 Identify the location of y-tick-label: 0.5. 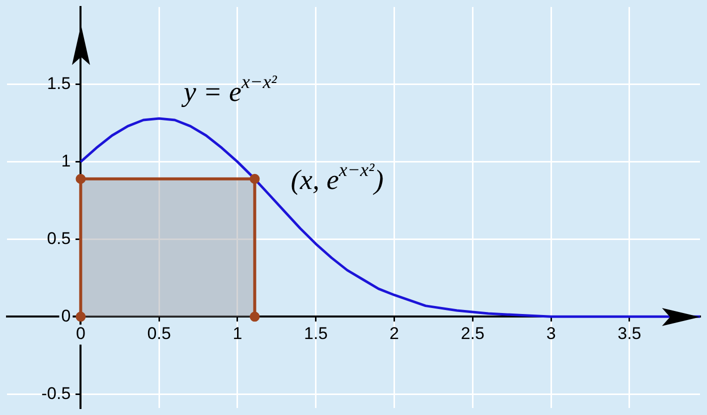
(59, 238).